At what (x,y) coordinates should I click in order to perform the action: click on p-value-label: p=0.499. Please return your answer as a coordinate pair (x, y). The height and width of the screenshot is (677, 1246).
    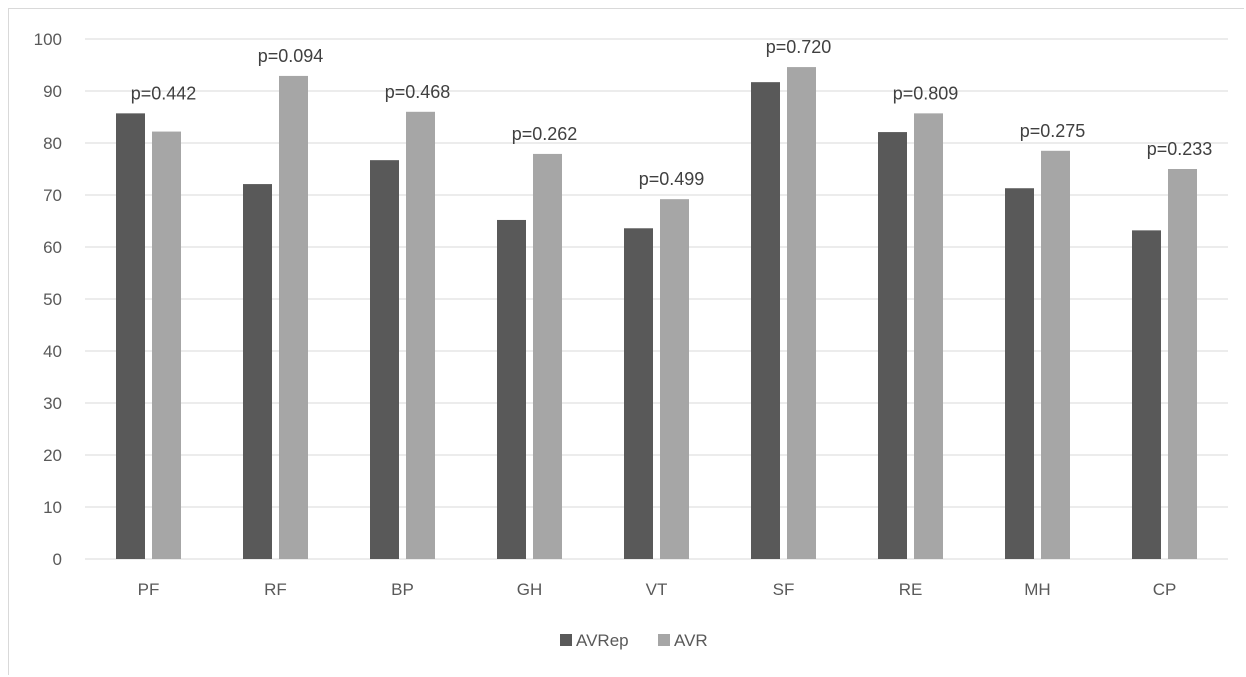
    Looking at the image, I should click on (672, 179).